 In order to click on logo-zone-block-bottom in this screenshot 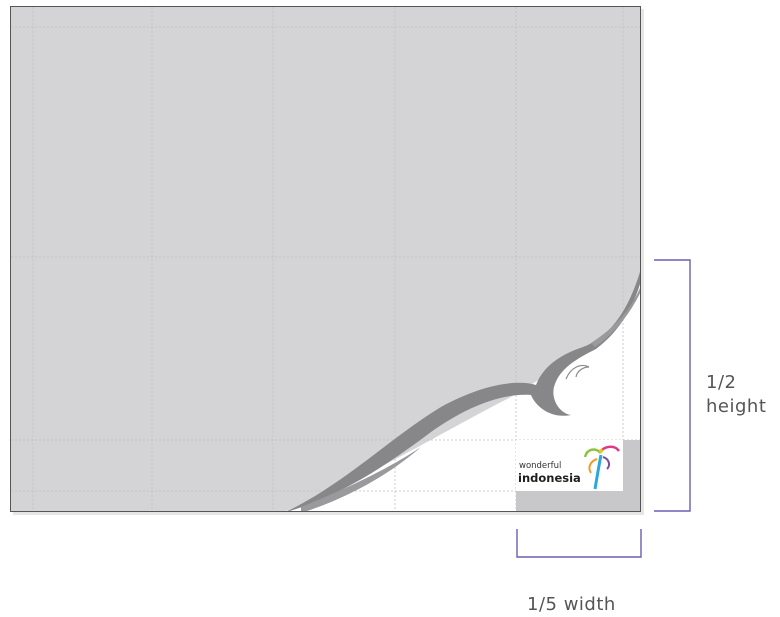, I will do `click(578, 501)`.